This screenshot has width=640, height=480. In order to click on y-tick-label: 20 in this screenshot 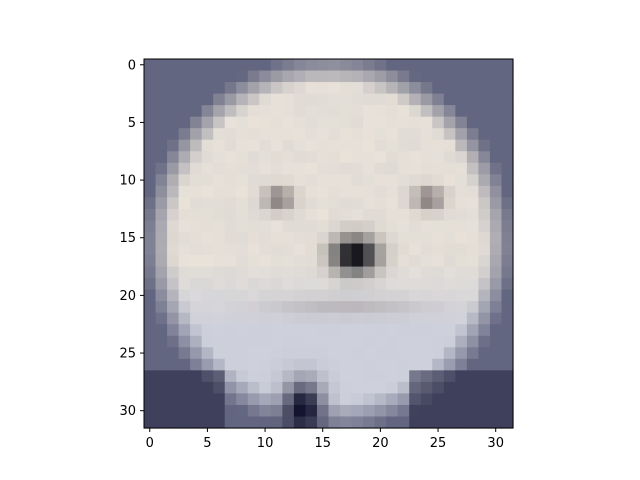, I will do `click(127, 296)`.